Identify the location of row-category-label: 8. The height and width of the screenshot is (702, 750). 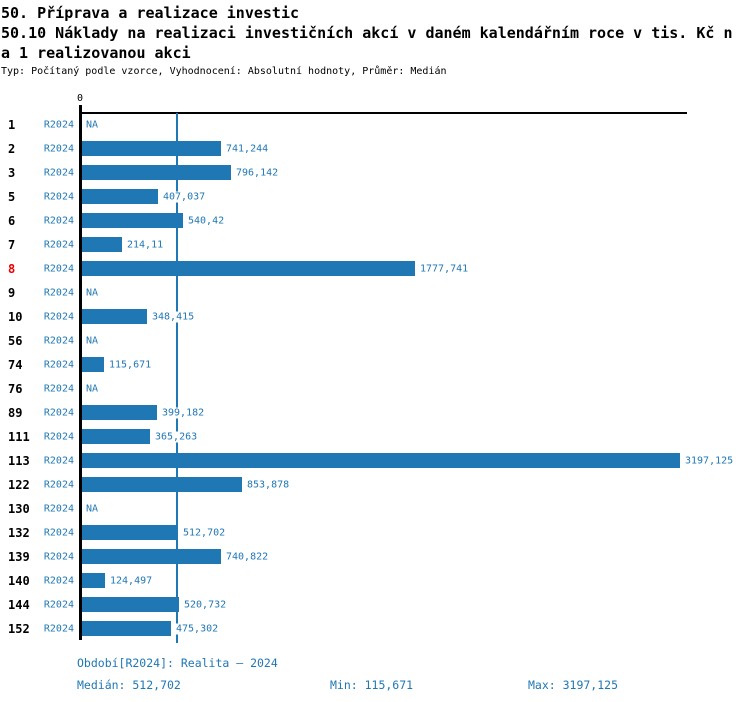
(12, 269).